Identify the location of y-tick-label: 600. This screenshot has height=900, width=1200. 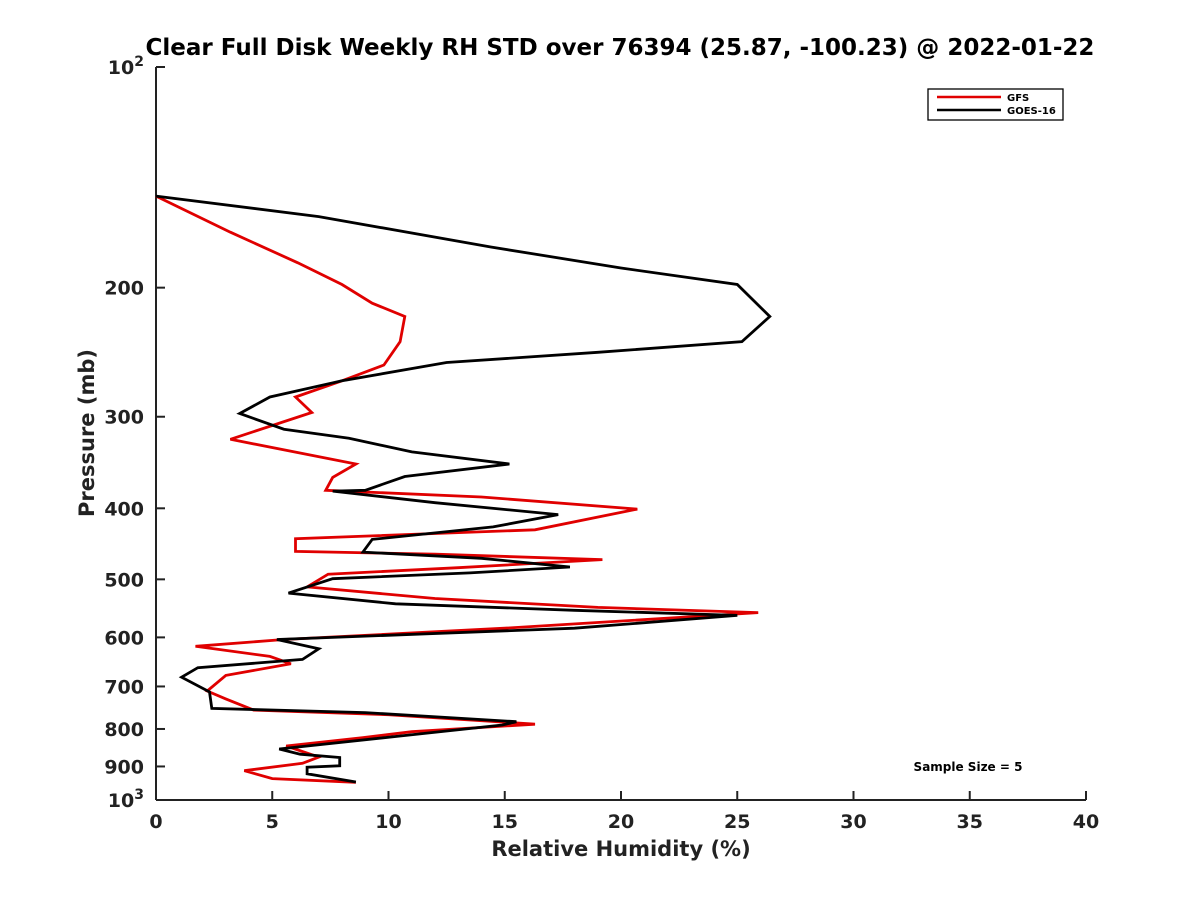
(124, 638).